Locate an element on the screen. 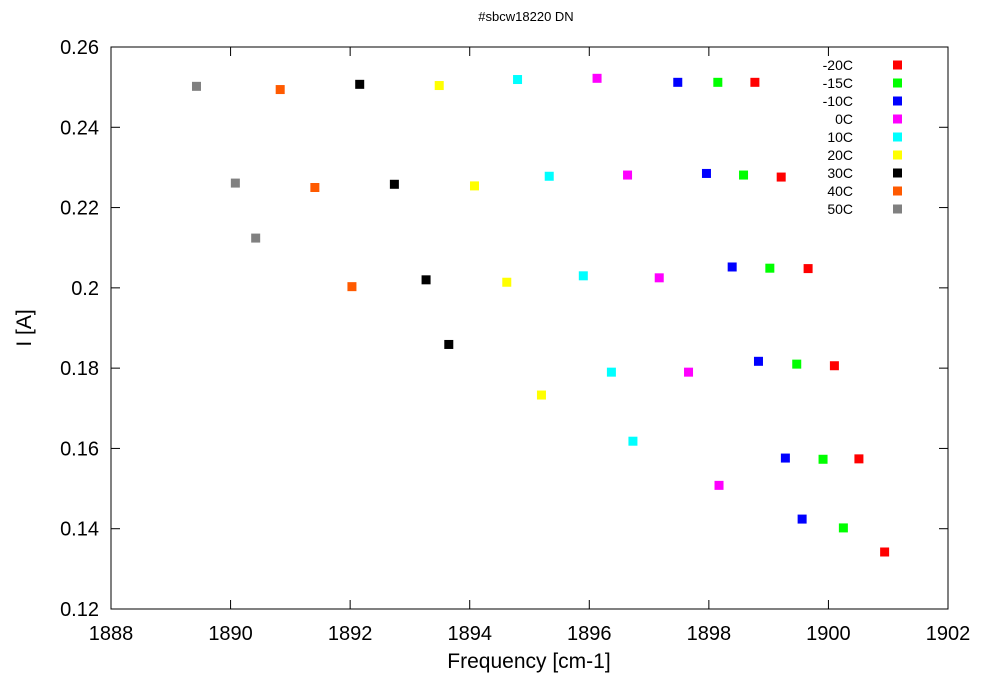 This screenshot has width=985, height=677. legend-label: 20C is located at coordinates (840, 155).